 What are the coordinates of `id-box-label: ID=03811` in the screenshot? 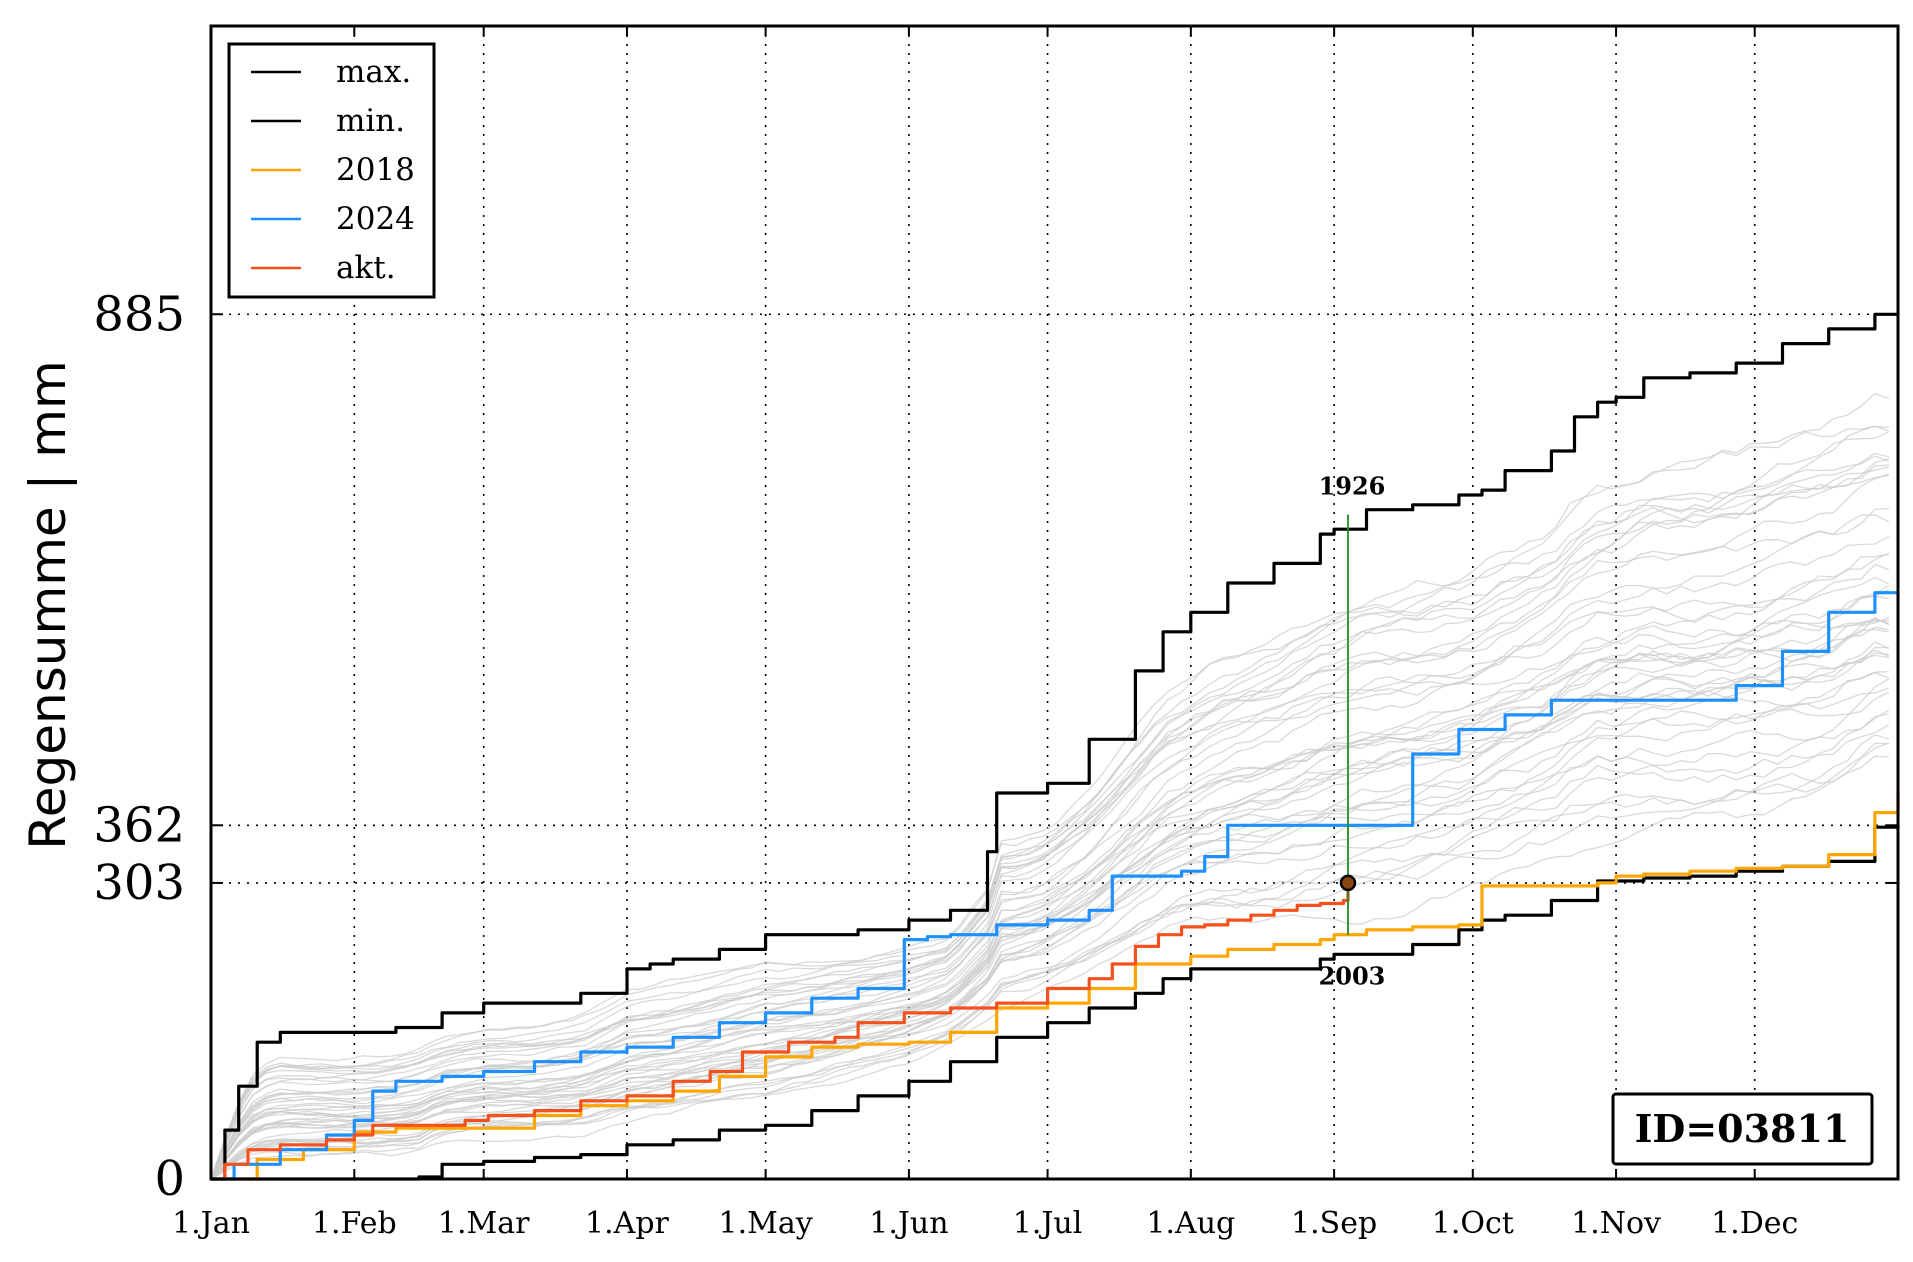 It's located at (1742, 1128).